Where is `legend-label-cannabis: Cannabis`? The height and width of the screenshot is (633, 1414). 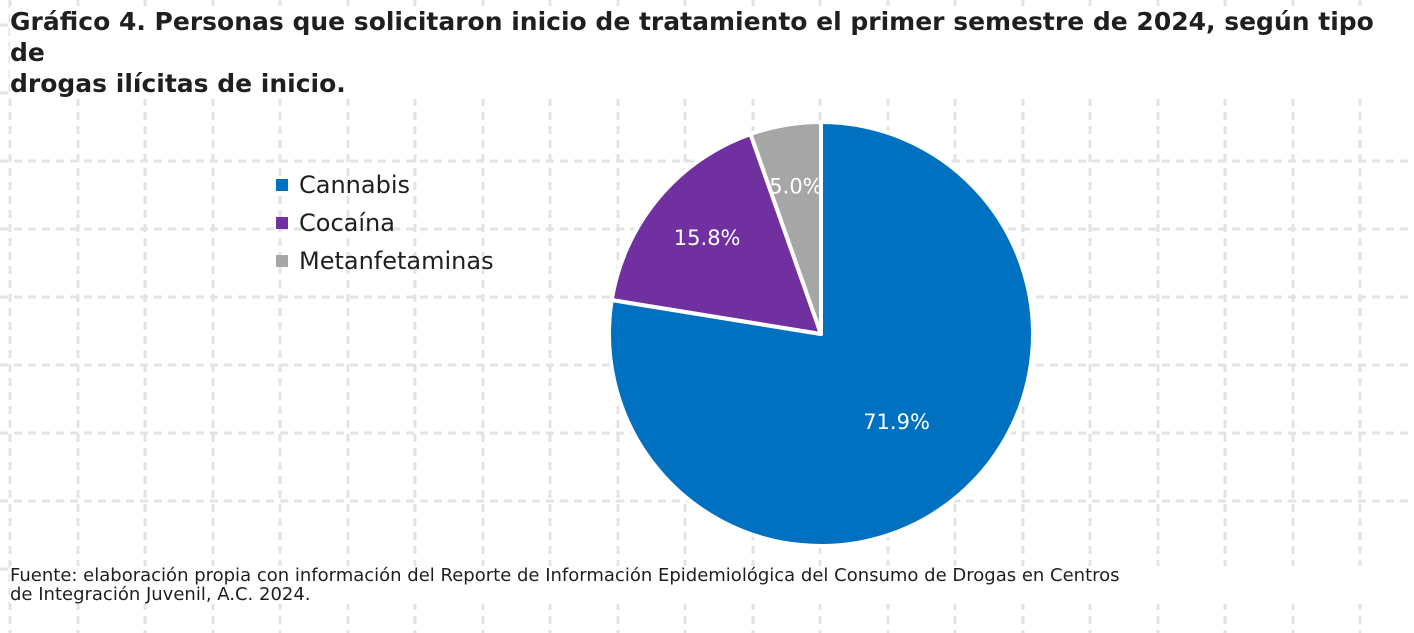
legend-label-cannabis: Cannabis is located at coordinates (354, 185).